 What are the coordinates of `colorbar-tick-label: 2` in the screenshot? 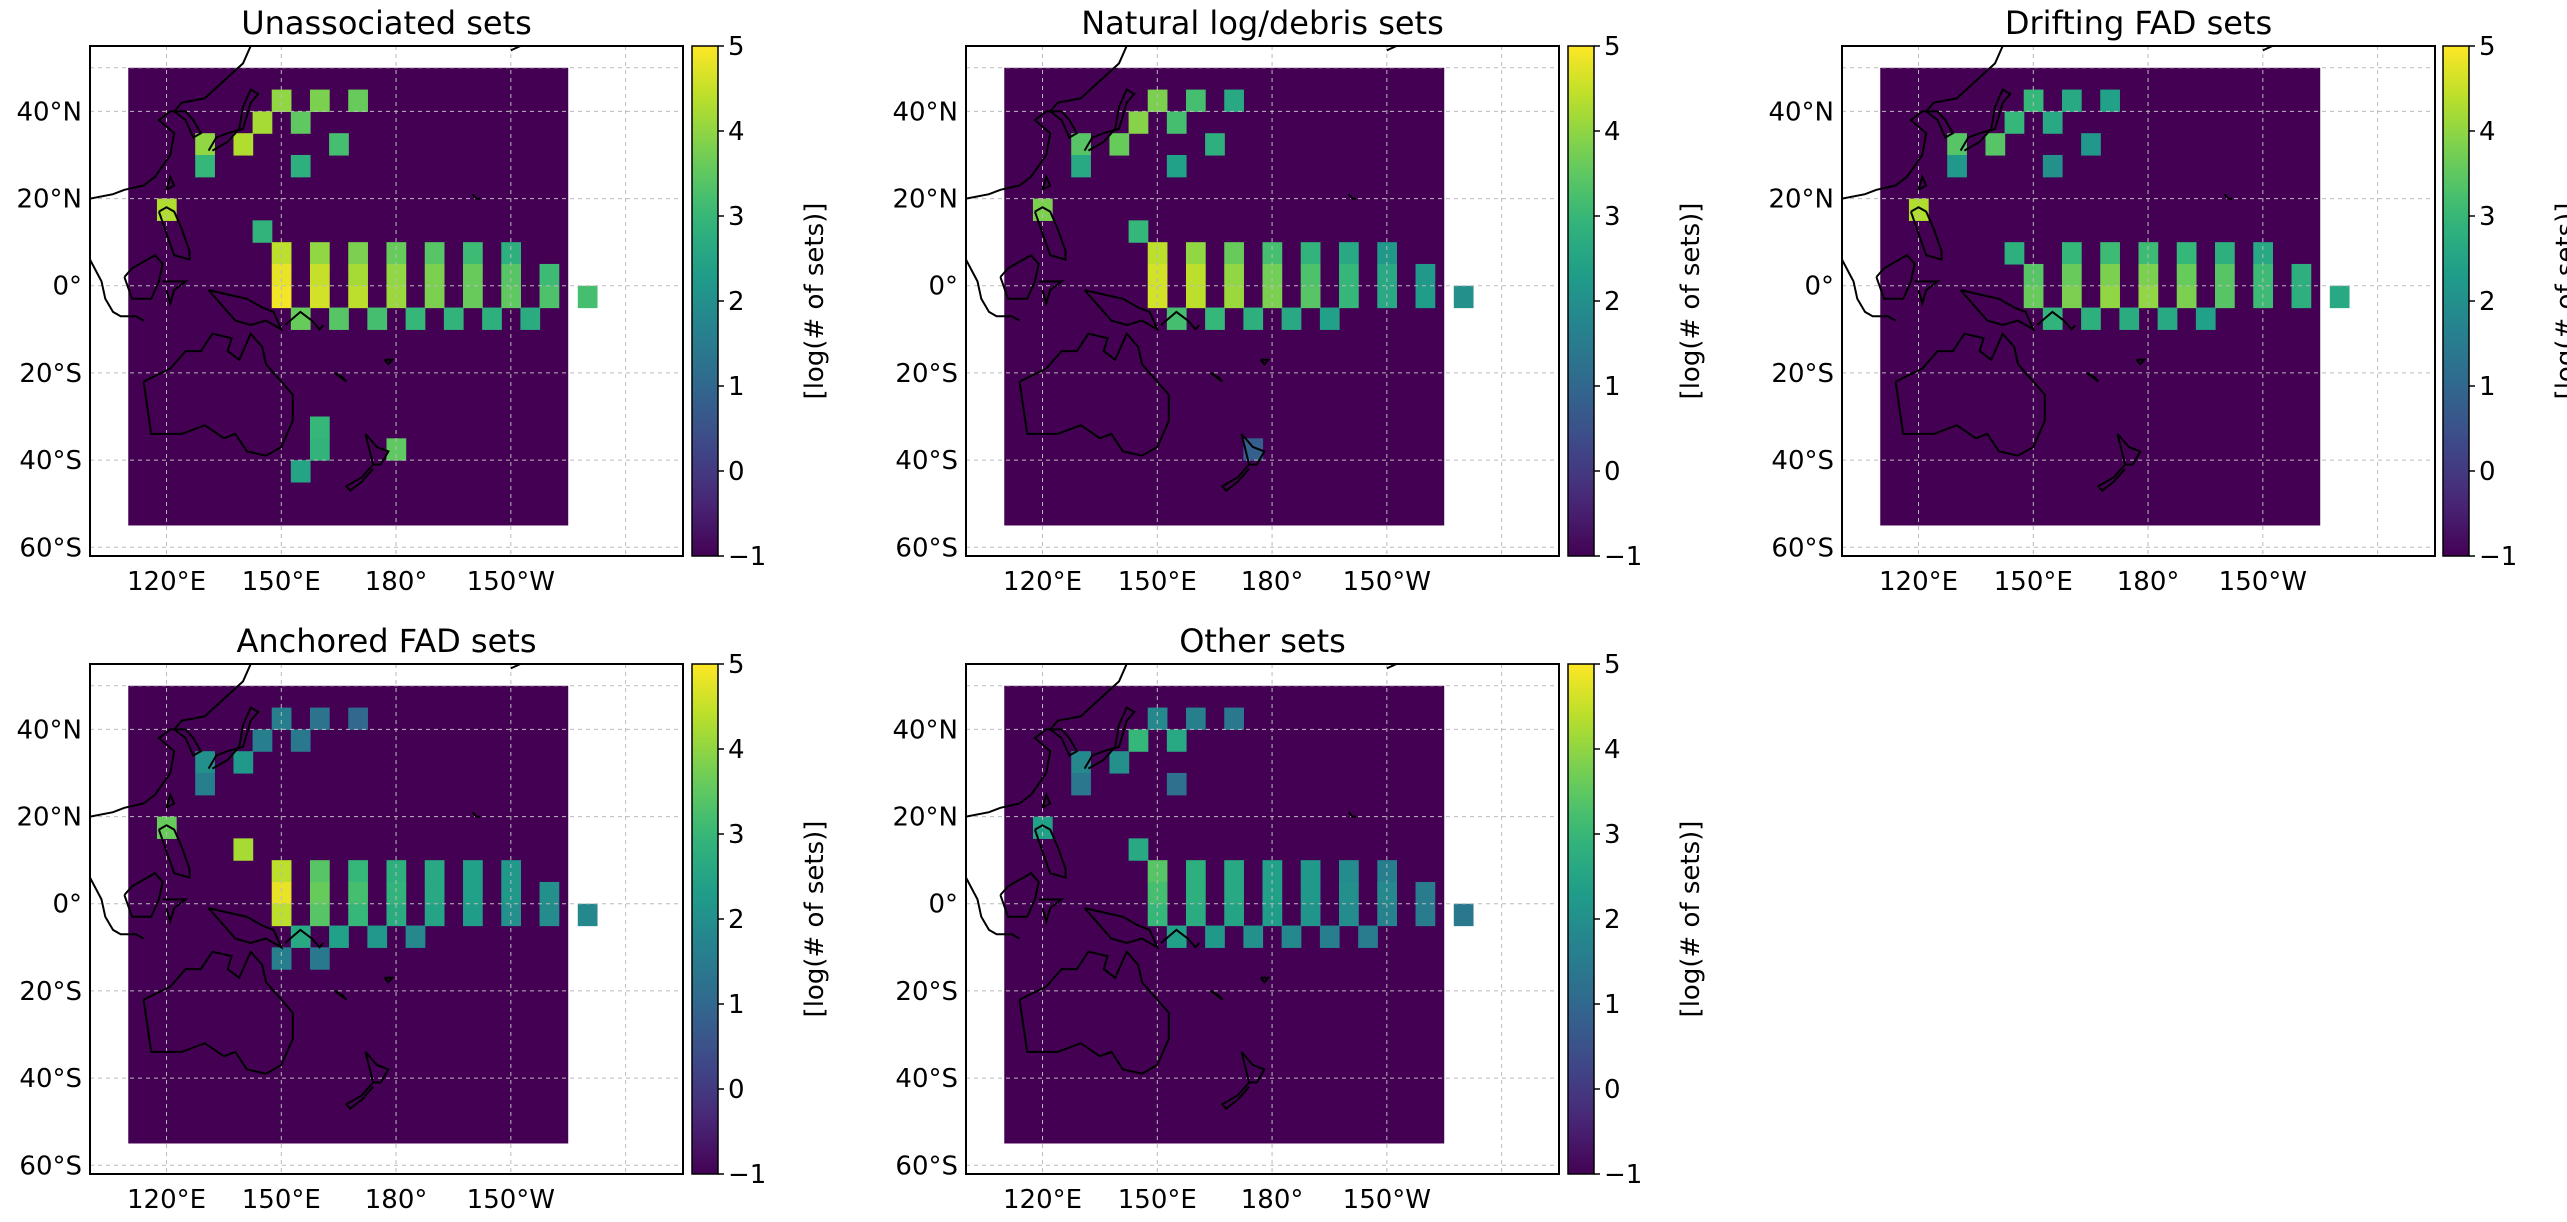 It's located at (736, 302).